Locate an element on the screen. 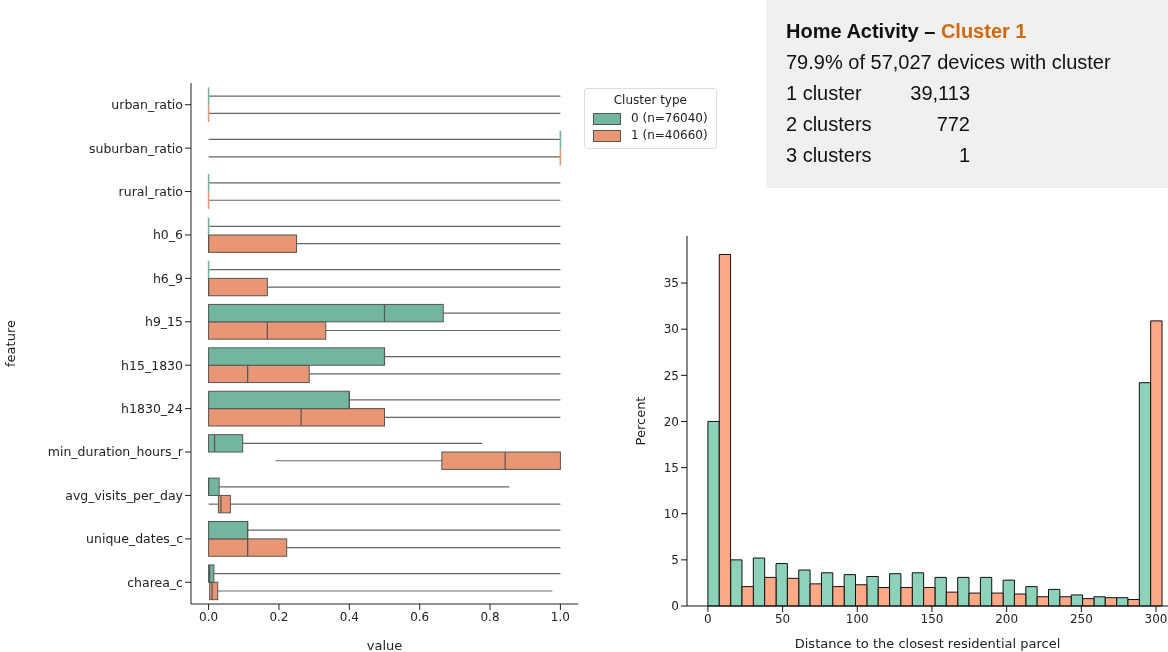 The image size is (1168, 652). y-tick-label: avg_visits_per_day is located at coordinates (124, 495).